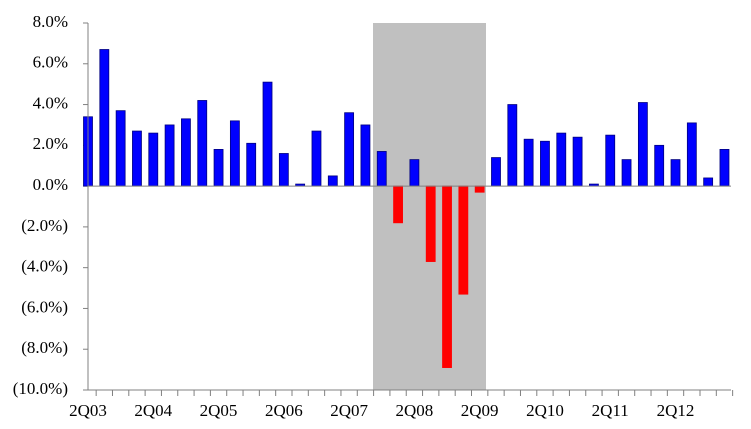  Describe the element at coordinates (153, 410) in the screenshot. I see `x-tick-label: 2Q04` at that location.